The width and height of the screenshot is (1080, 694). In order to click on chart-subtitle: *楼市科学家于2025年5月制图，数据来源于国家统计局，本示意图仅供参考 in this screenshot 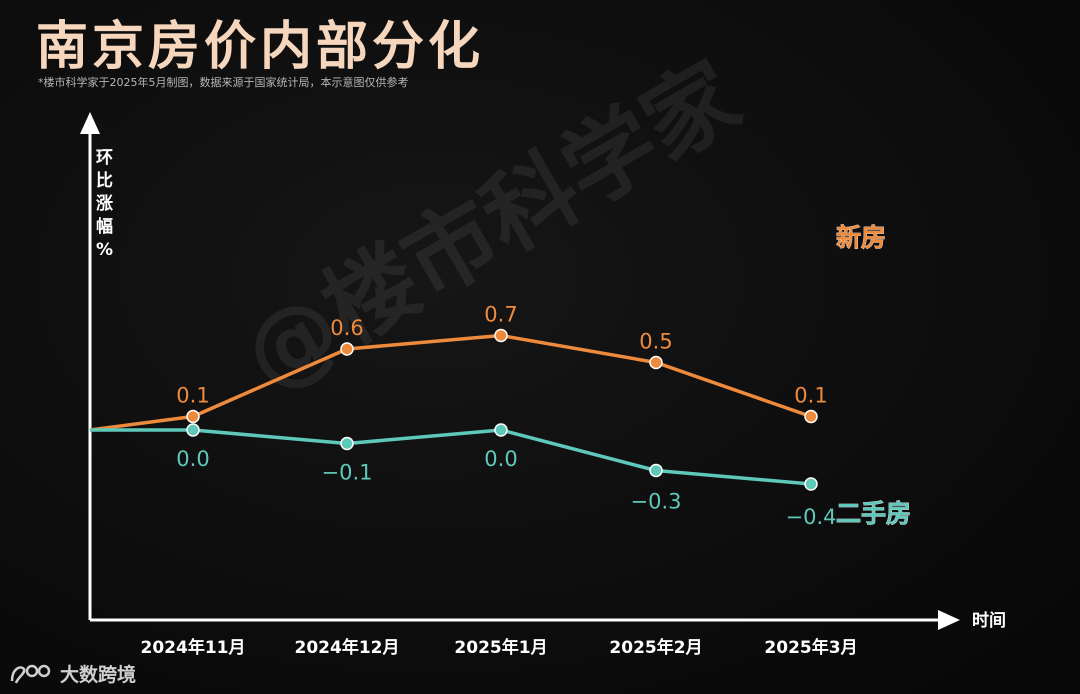, I will do `click(223, 82)`.